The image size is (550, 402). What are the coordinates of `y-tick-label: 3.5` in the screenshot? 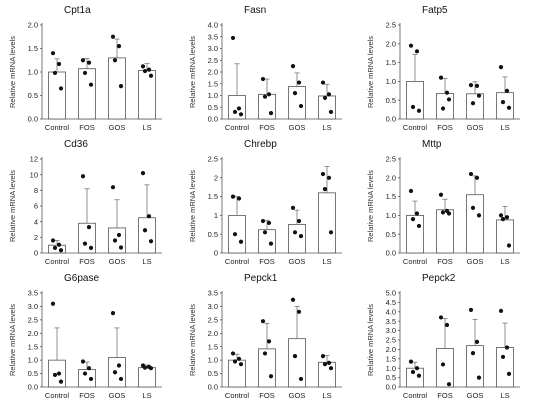 It's located at (213, 36).